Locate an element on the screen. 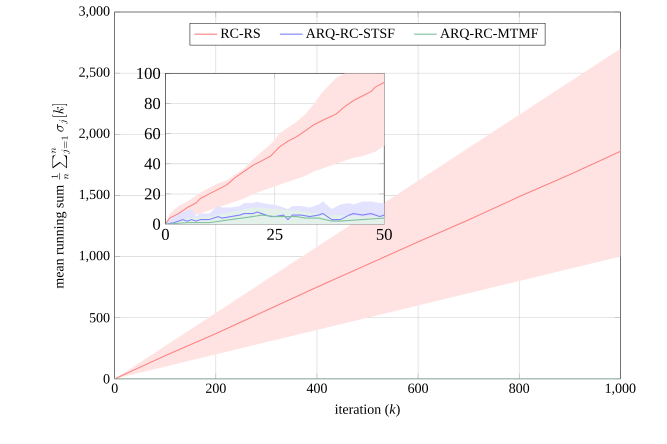 This screenshot has width=667, height=444. x-tick-label: 25 is located at coordinates (274, 234).